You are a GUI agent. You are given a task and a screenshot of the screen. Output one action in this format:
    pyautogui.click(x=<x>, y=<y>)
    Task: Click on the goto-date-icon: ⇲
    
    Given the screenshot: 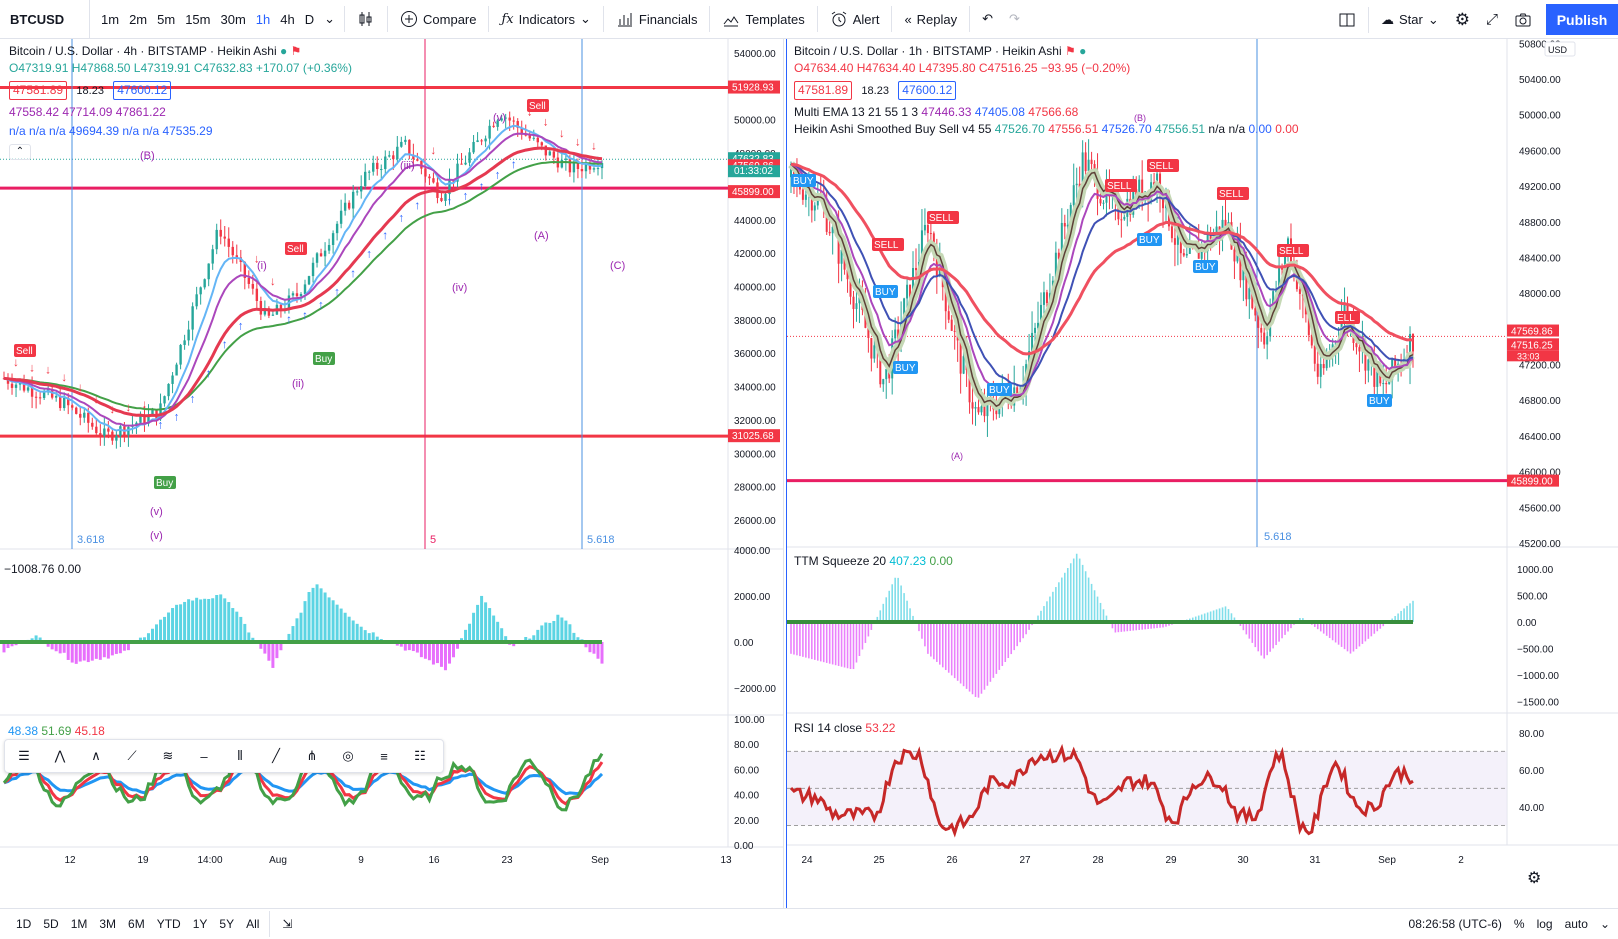 What is the action you would take?
    pyautogui.click(x=287, y=923)
    